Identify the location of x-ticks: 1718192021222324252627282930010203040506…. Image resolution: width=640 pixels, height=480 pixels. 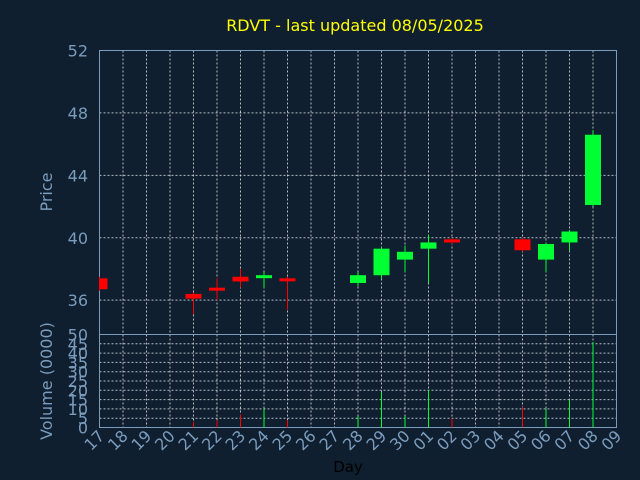
(352, 440).